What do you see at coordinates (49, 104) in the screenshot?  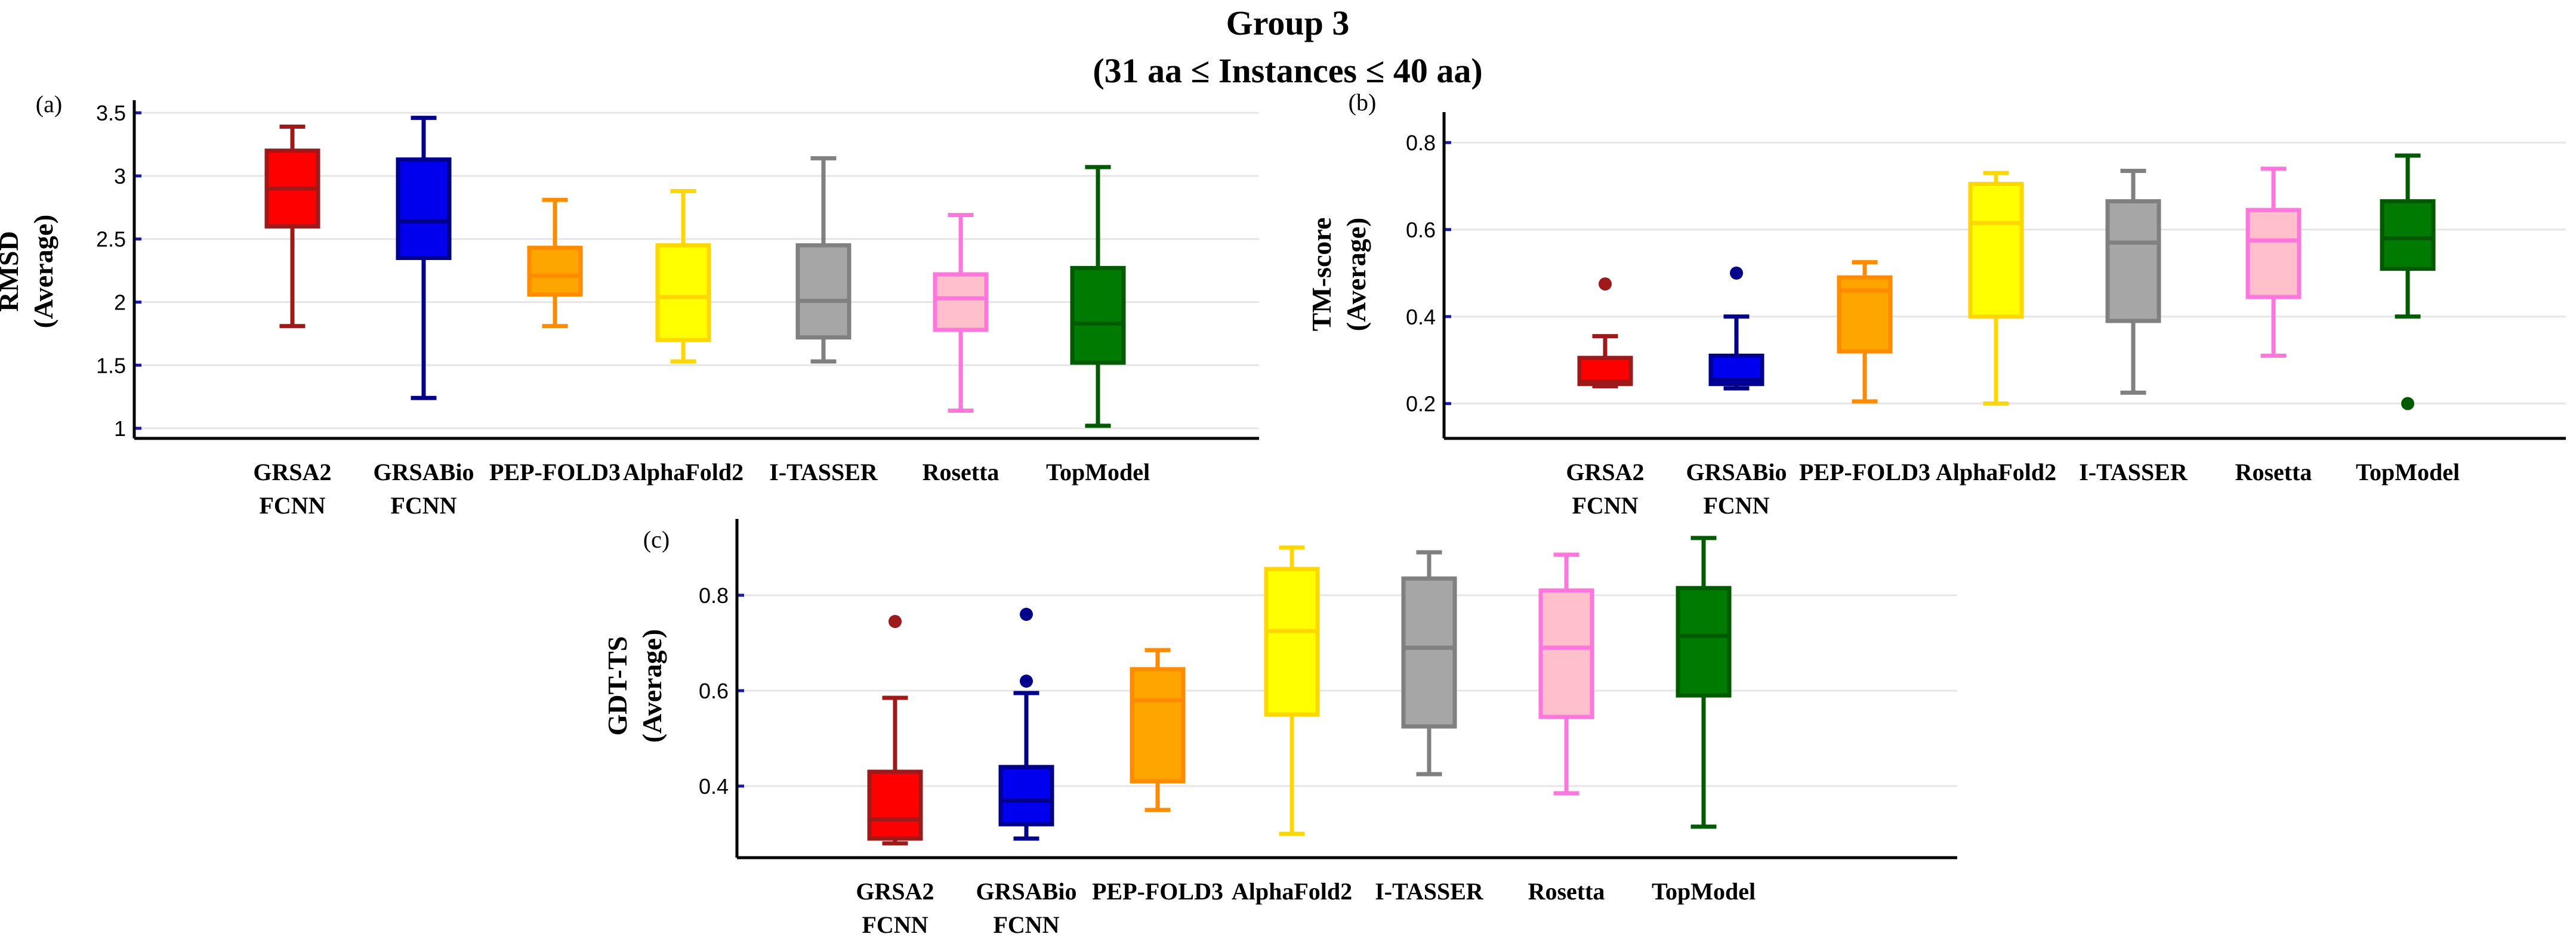 I see `panel-label: (a)` at bounding box center [49, 104].